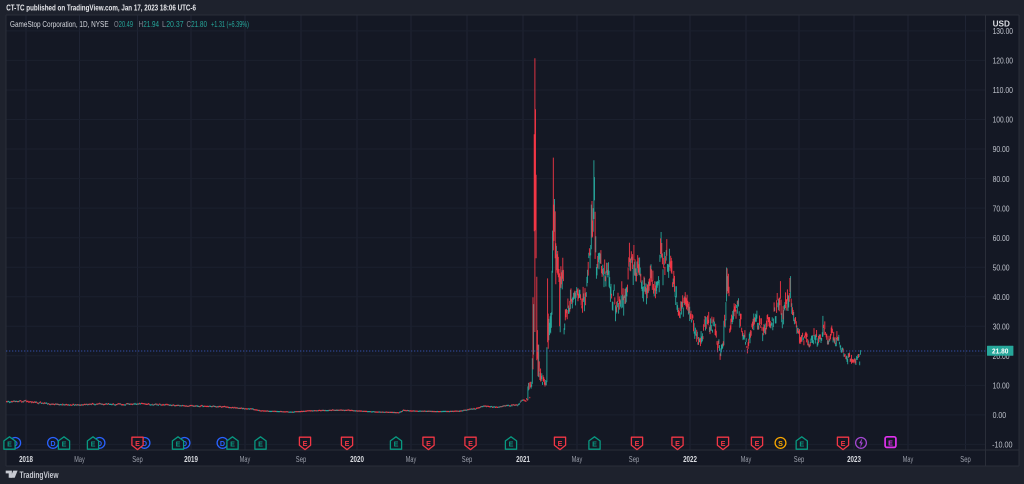 The width and height of the screenshot is (1024, 484). What do you see at coordinates (26, 459) in the screenshot?
I see `svg-text: 2018` at bounding box center [26, 459].